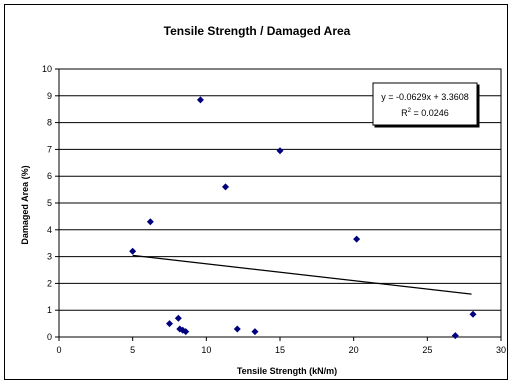  What do you see at coordinates (47, 69) in the screenshot?
I see `y-tick-label: 10` at bounding box center [47, 69].